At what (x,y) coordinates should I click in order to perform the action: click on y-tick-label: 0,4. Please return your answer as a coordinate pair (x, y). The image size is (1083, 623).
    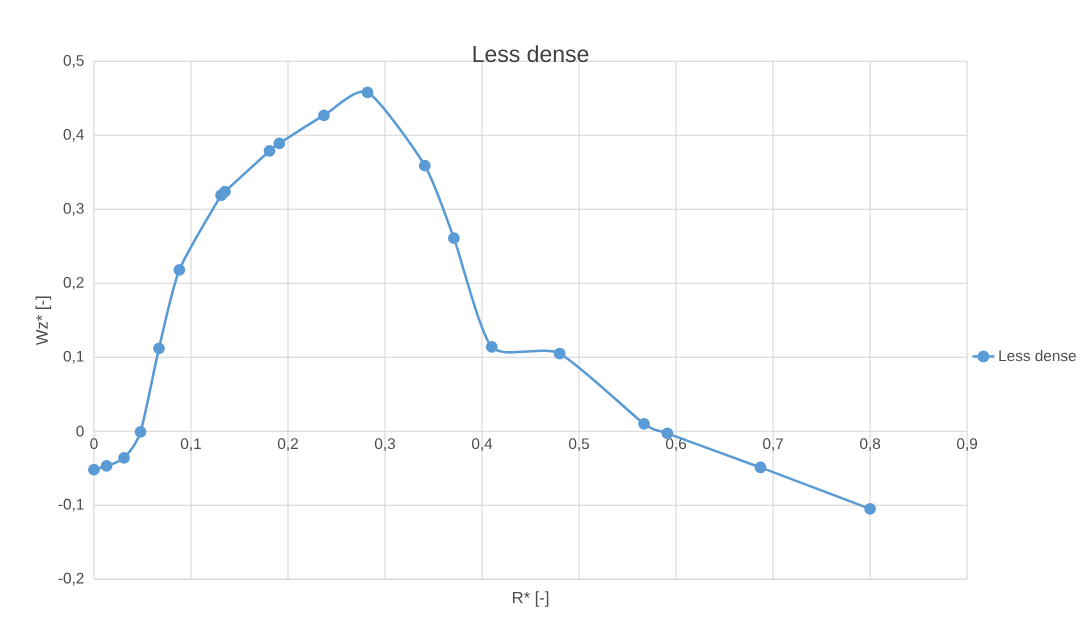
    Looking at the image, I should click on (73, 135).